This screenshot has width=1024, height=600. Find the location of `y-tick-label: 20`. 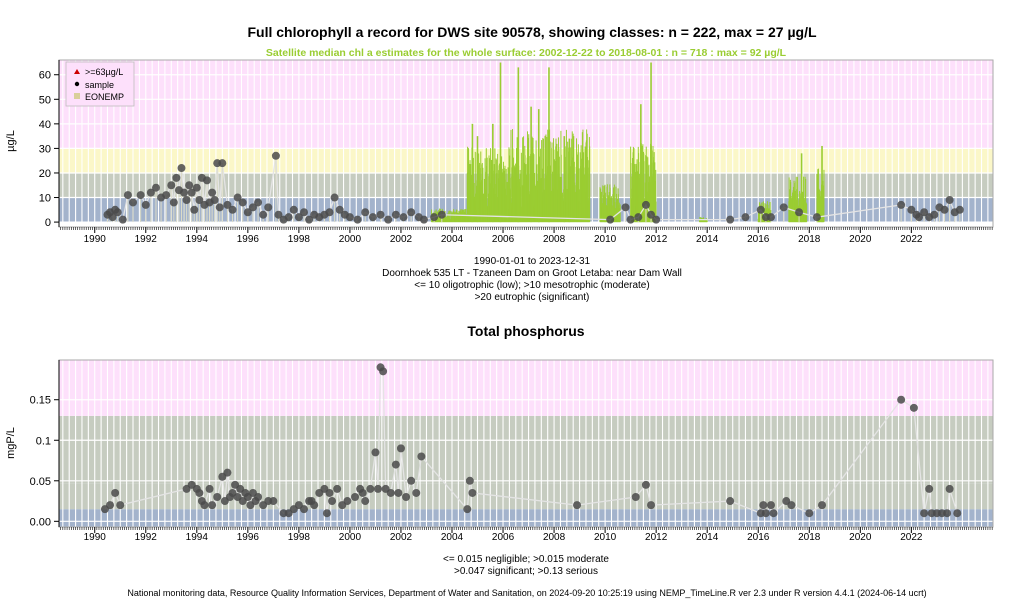

y-tick-label: 20 is located at coordinates (45, 174).